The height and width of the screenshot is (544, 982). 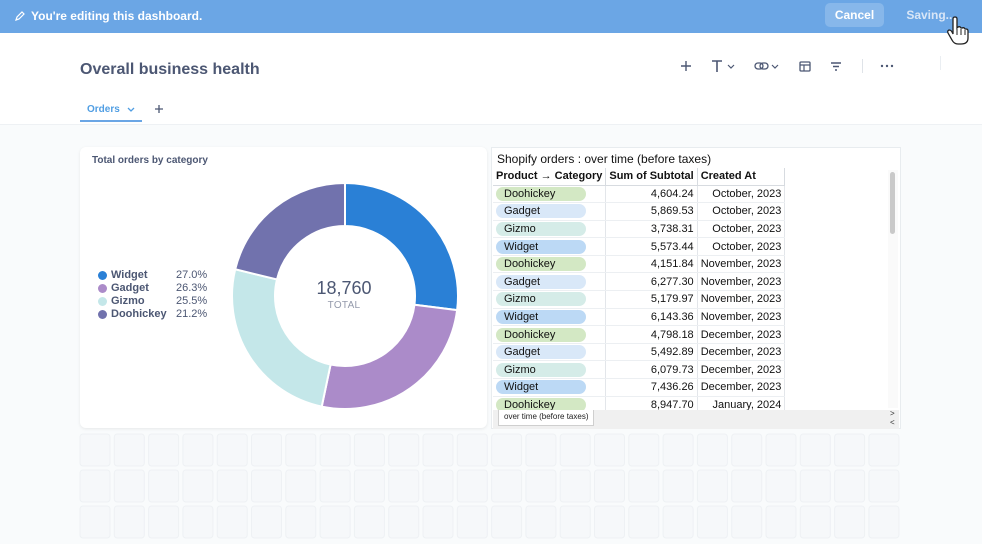 What do you see at coordinates (651, 317) in the screenshot?
I see `cell-subtotal: 6,143.36` at bounding box center [651, 317].